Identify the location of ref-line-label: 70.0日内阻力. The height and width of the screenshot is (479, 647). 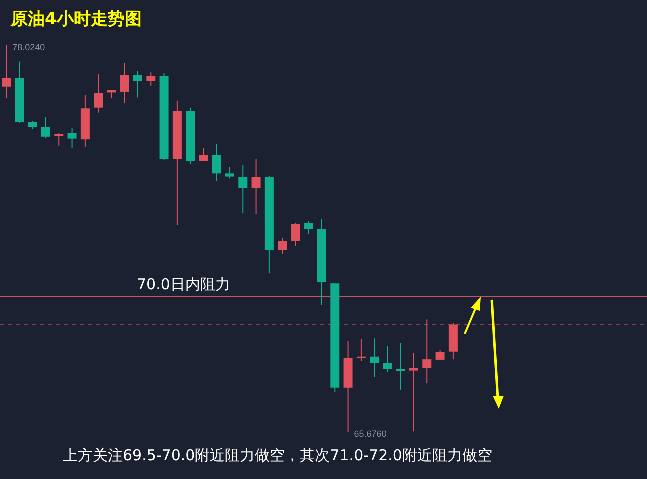
(183, 284).